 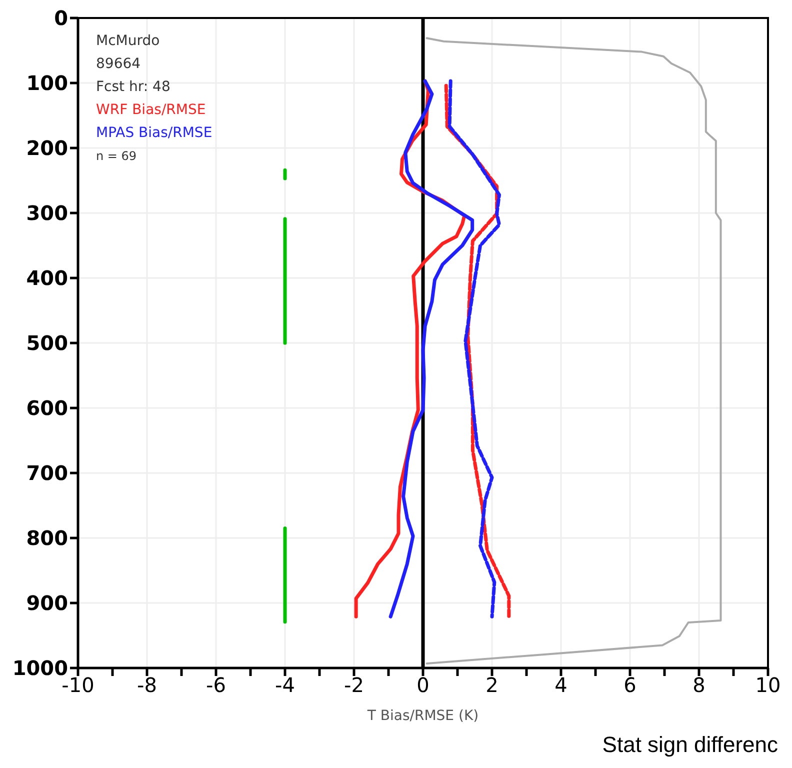 What do you see at coordinates (768, 685) in the screenshot?
I see `x-tick-label: 10` at bounding box center [768, 685].